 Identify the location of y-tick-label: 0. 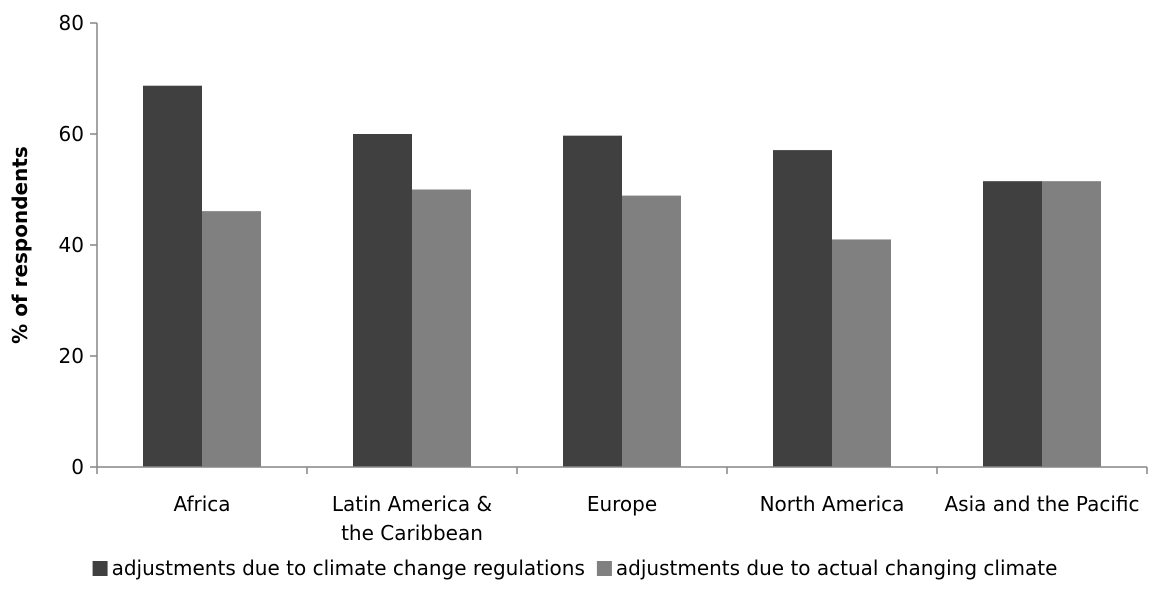
(77, 467).